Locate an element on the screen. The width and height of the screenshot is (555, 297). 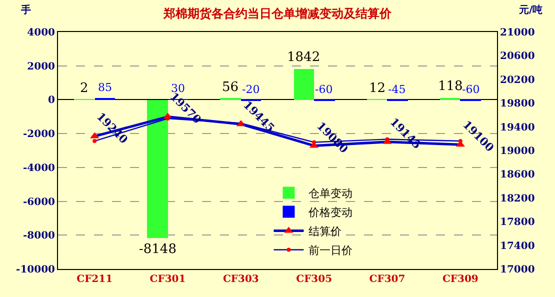
y-tick-label: -8000 is located at coordinates (39, 236).